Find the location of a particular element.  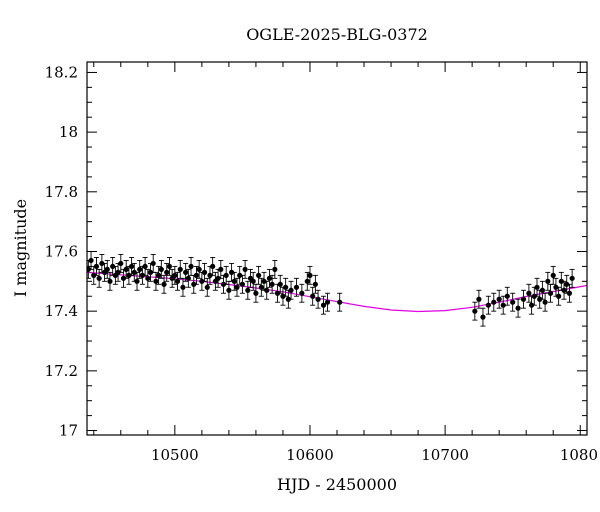

x-axis-title: HJD - 2450000 is located at coordinates (337, 484).